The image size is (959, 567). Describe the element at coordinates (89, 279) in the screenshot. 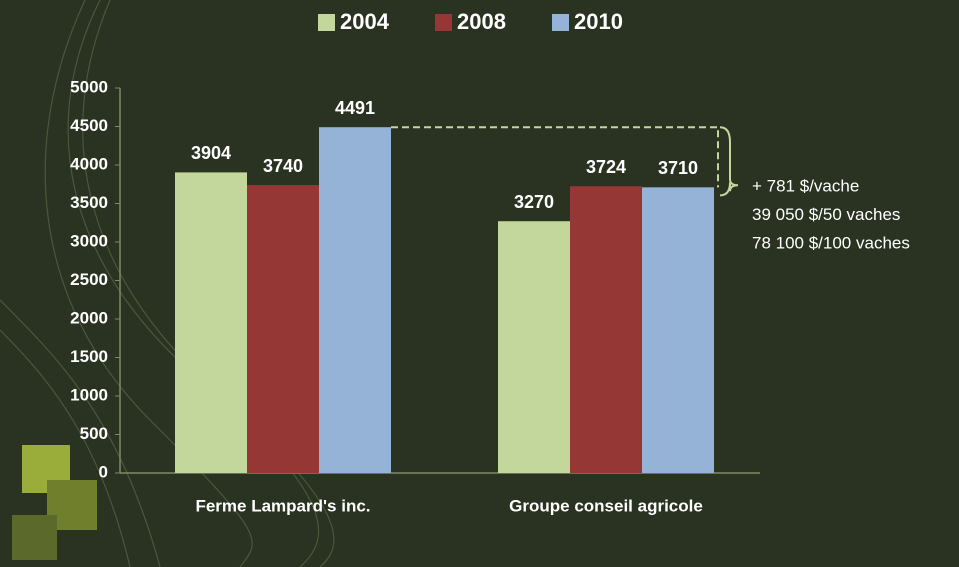

I see `y-tick-label: 2500` at that location.